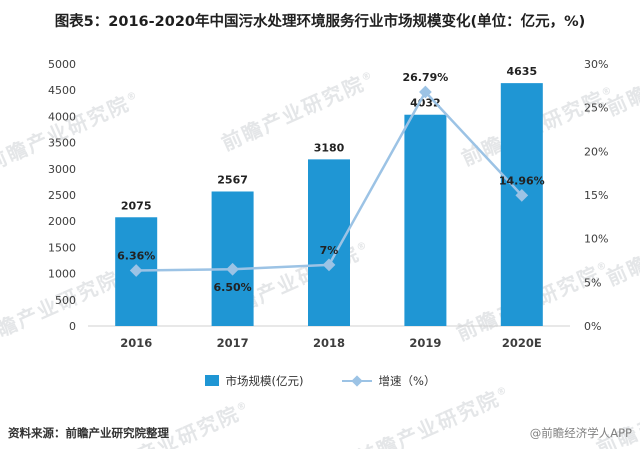  What do you see at coordinates (580, 433) in the screenshot?
I see `credit-note: @前瞻经济学人APP` at bounding box center [580, 433].